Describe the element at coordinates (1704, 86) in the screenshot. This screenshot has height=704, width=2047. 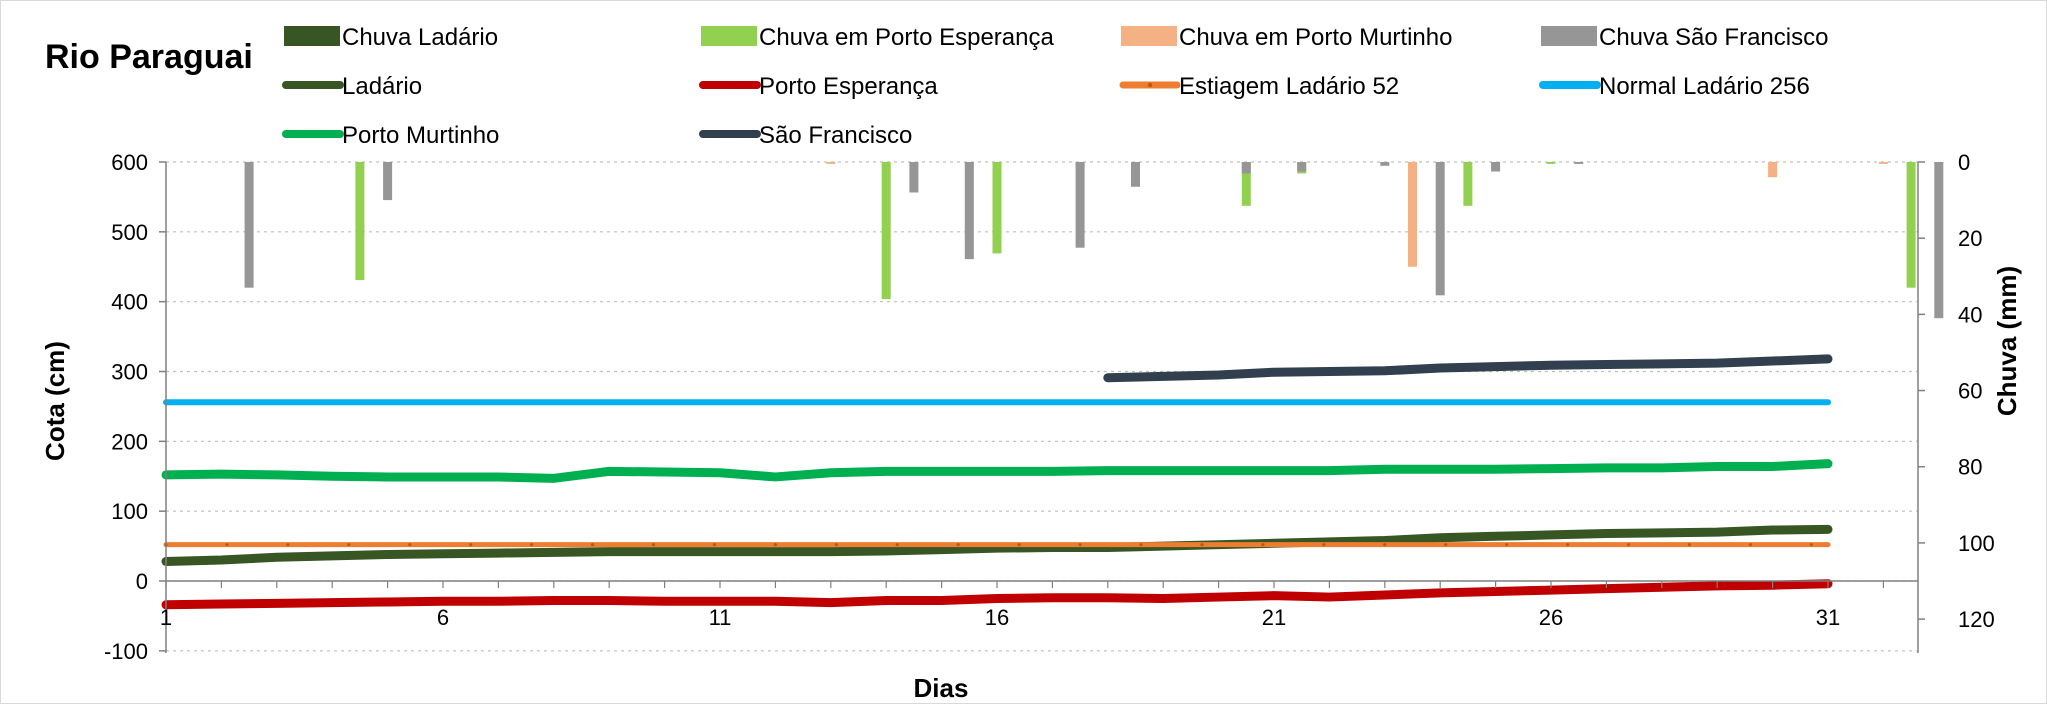
I see `legend-label-7: Normal Ladário 256` at that location.